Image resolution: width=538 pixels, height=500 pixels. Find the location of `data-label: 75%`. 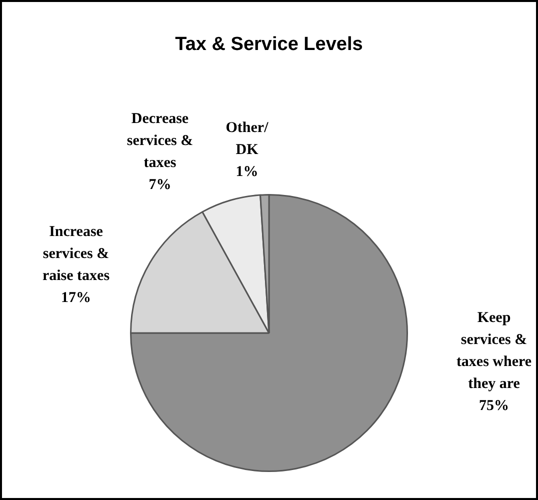

data-label: 75% is located at coordinates (494, 406).